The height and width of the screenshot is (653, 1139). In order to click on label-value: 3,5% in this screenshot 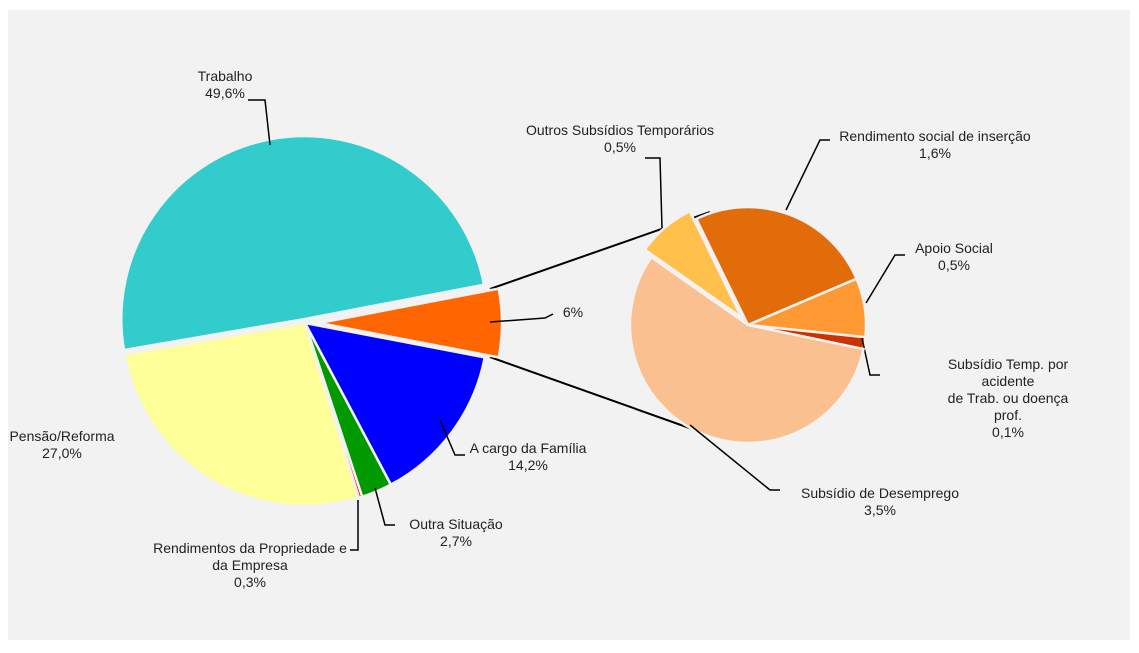, I will do `click(880, 510)`.